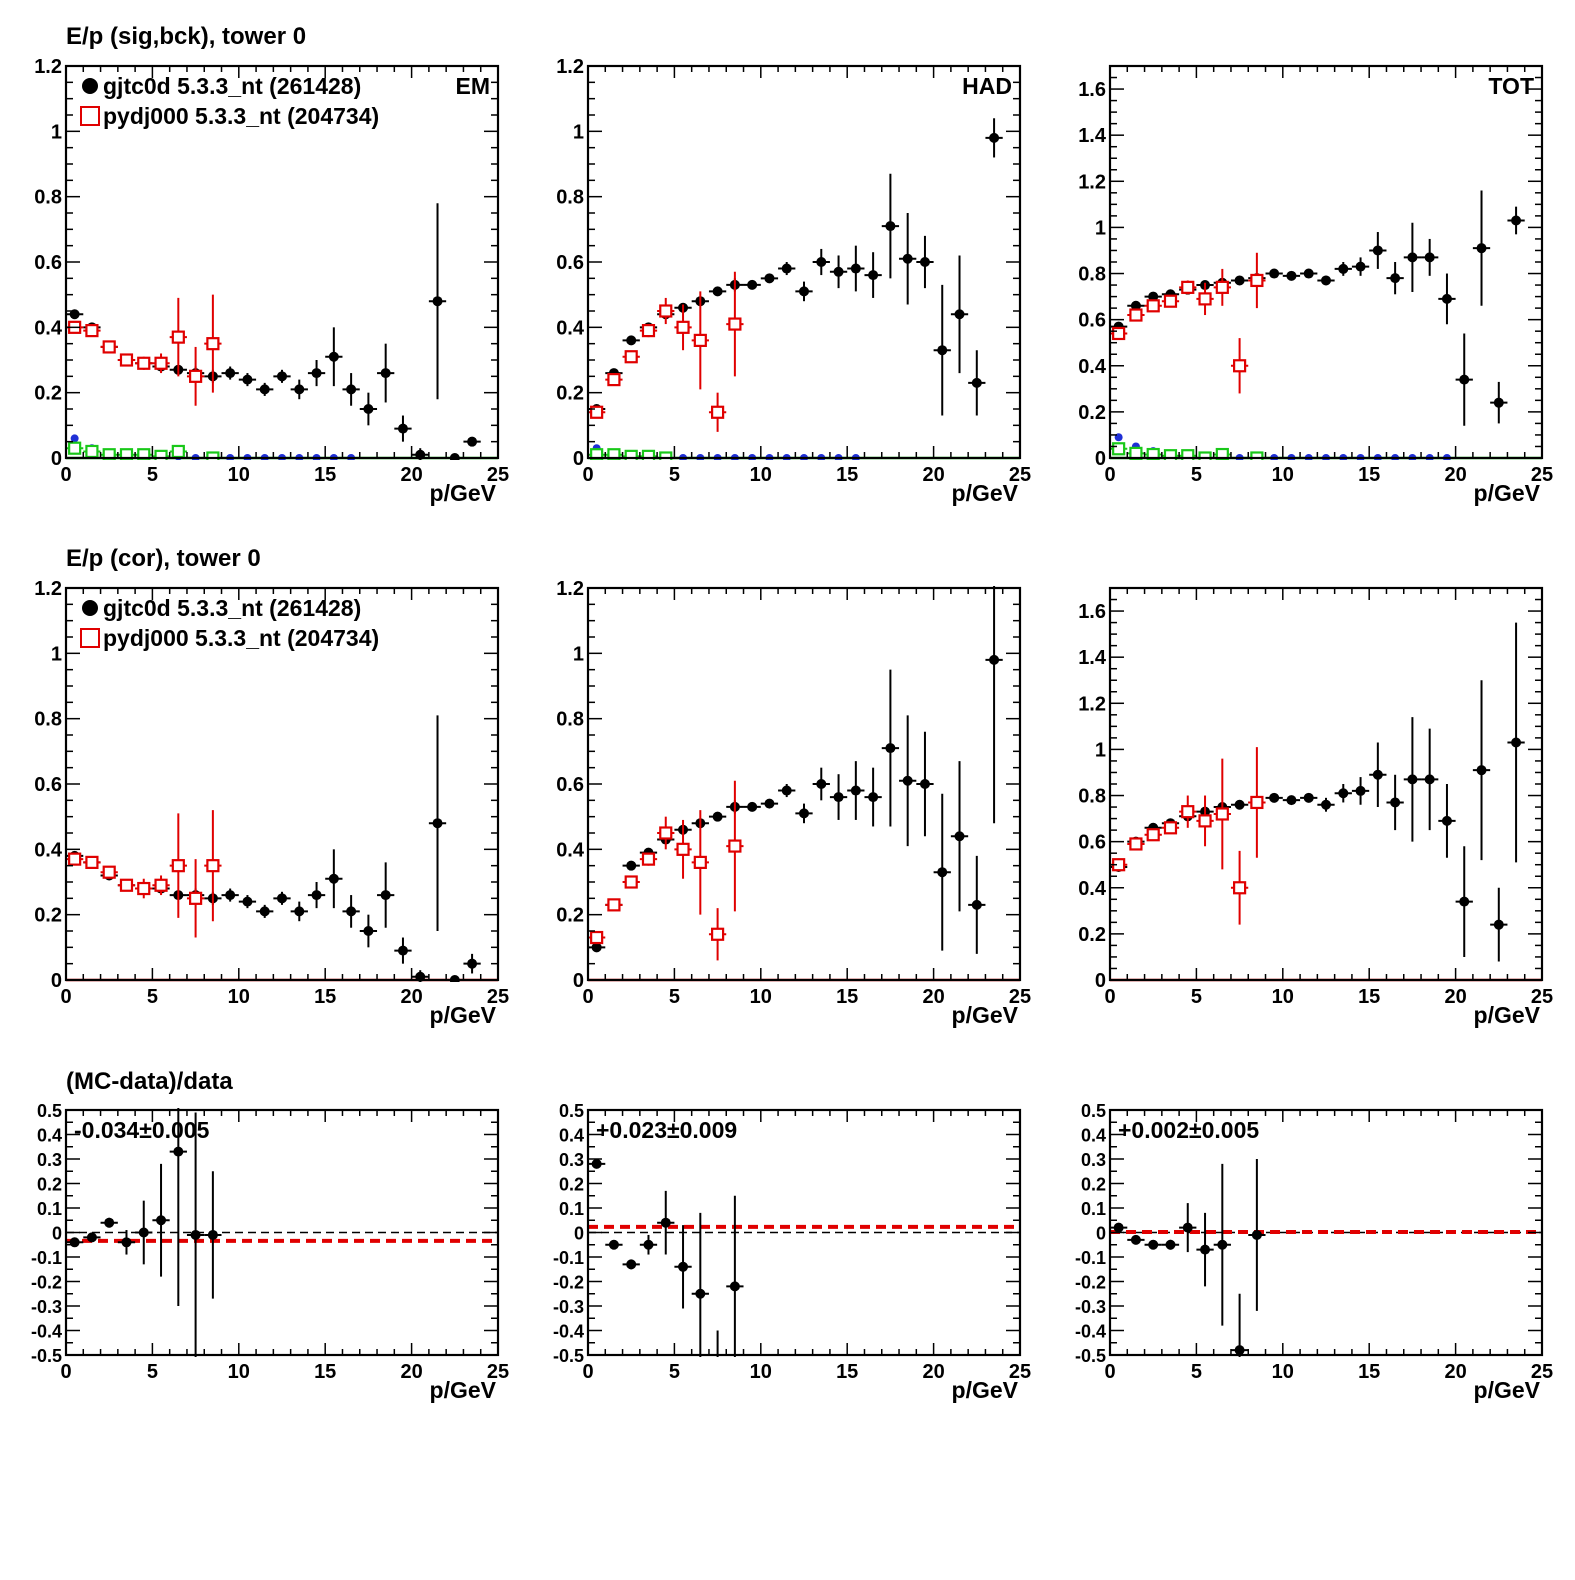  What do you see at coordinates (1100, 459) in the screenshot?
I see `y-tick-label: 0` at bounding box center [1100, 459].